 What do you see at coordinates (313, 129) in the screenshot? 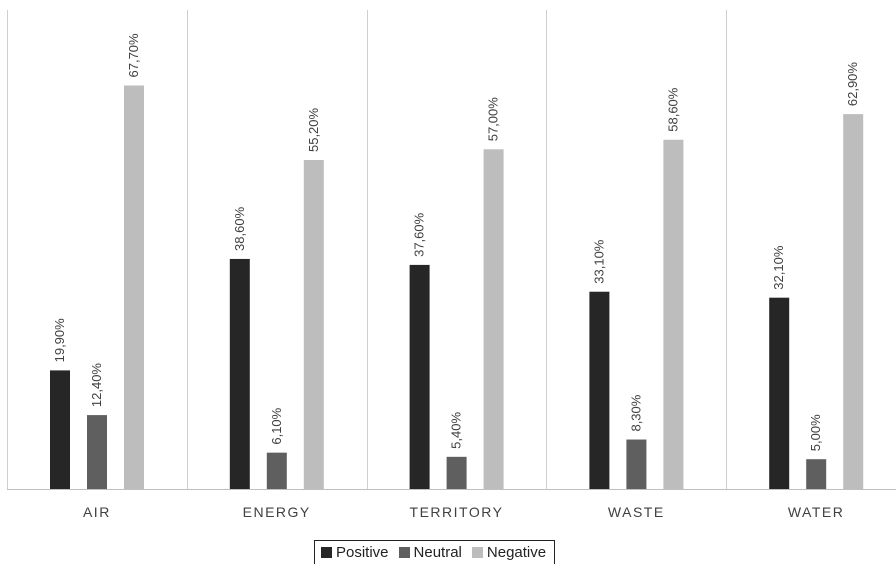
I see `data-label: 55,20%` at bounding box center [313, 129].